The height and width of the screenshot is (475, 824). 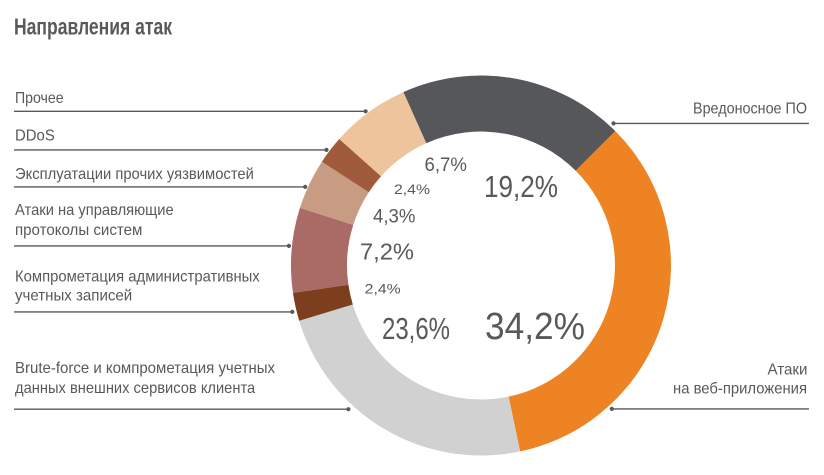 I want to click on svg-text: 34,2%, so click(x=535, y=327).